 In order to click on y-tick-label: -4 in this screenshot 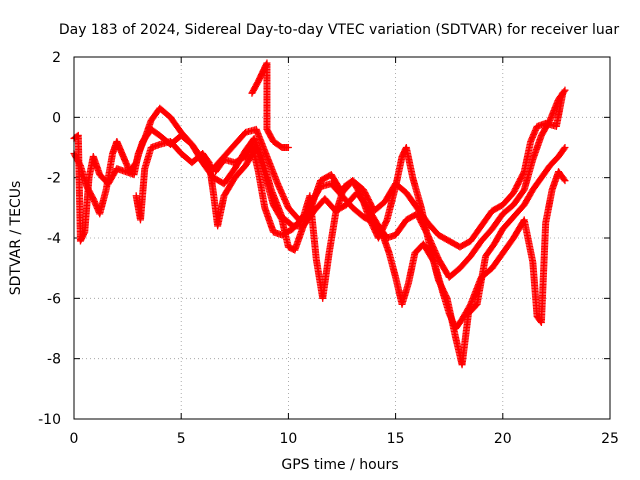, I will do `click(54, 239)`.